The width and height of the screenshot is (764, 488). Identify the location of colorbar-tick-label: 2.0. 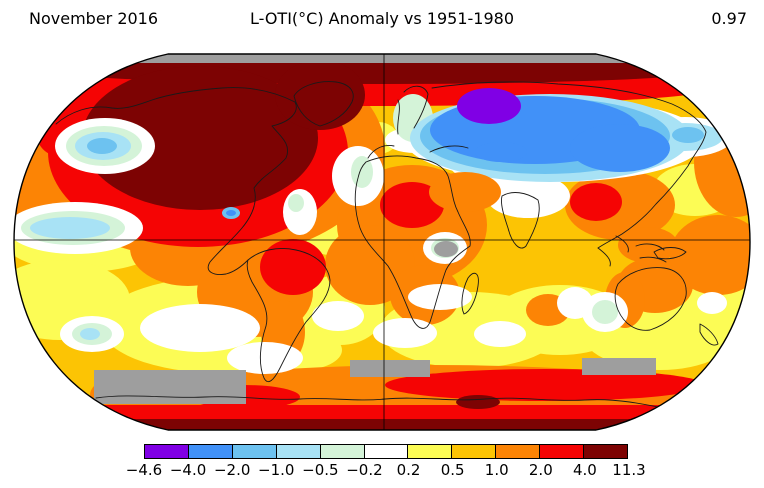
(540, 470).